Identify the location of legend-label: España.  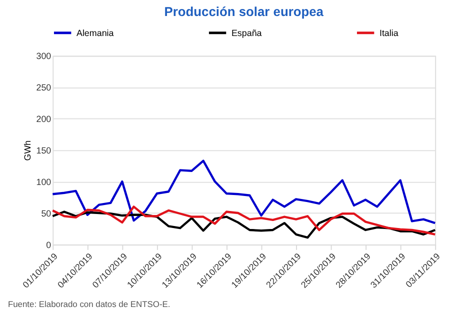
(246, 33).